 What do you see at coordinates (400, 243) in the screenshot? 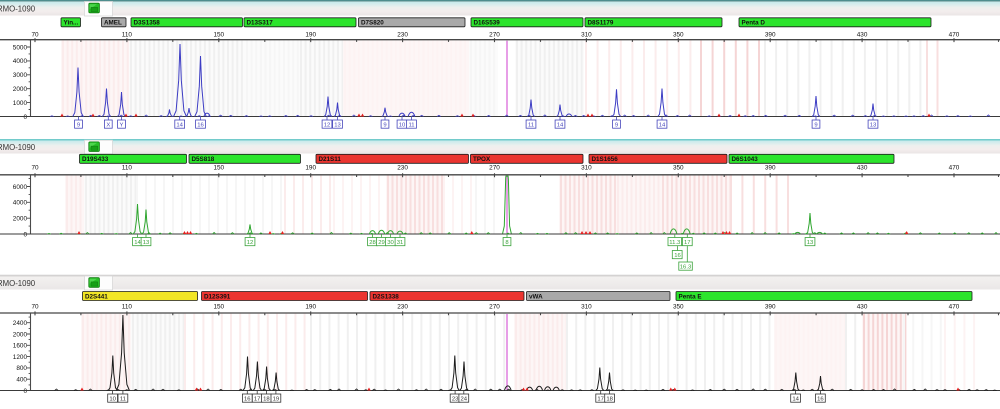
I see `svg-text: 31` at bounding box center [400, 243].